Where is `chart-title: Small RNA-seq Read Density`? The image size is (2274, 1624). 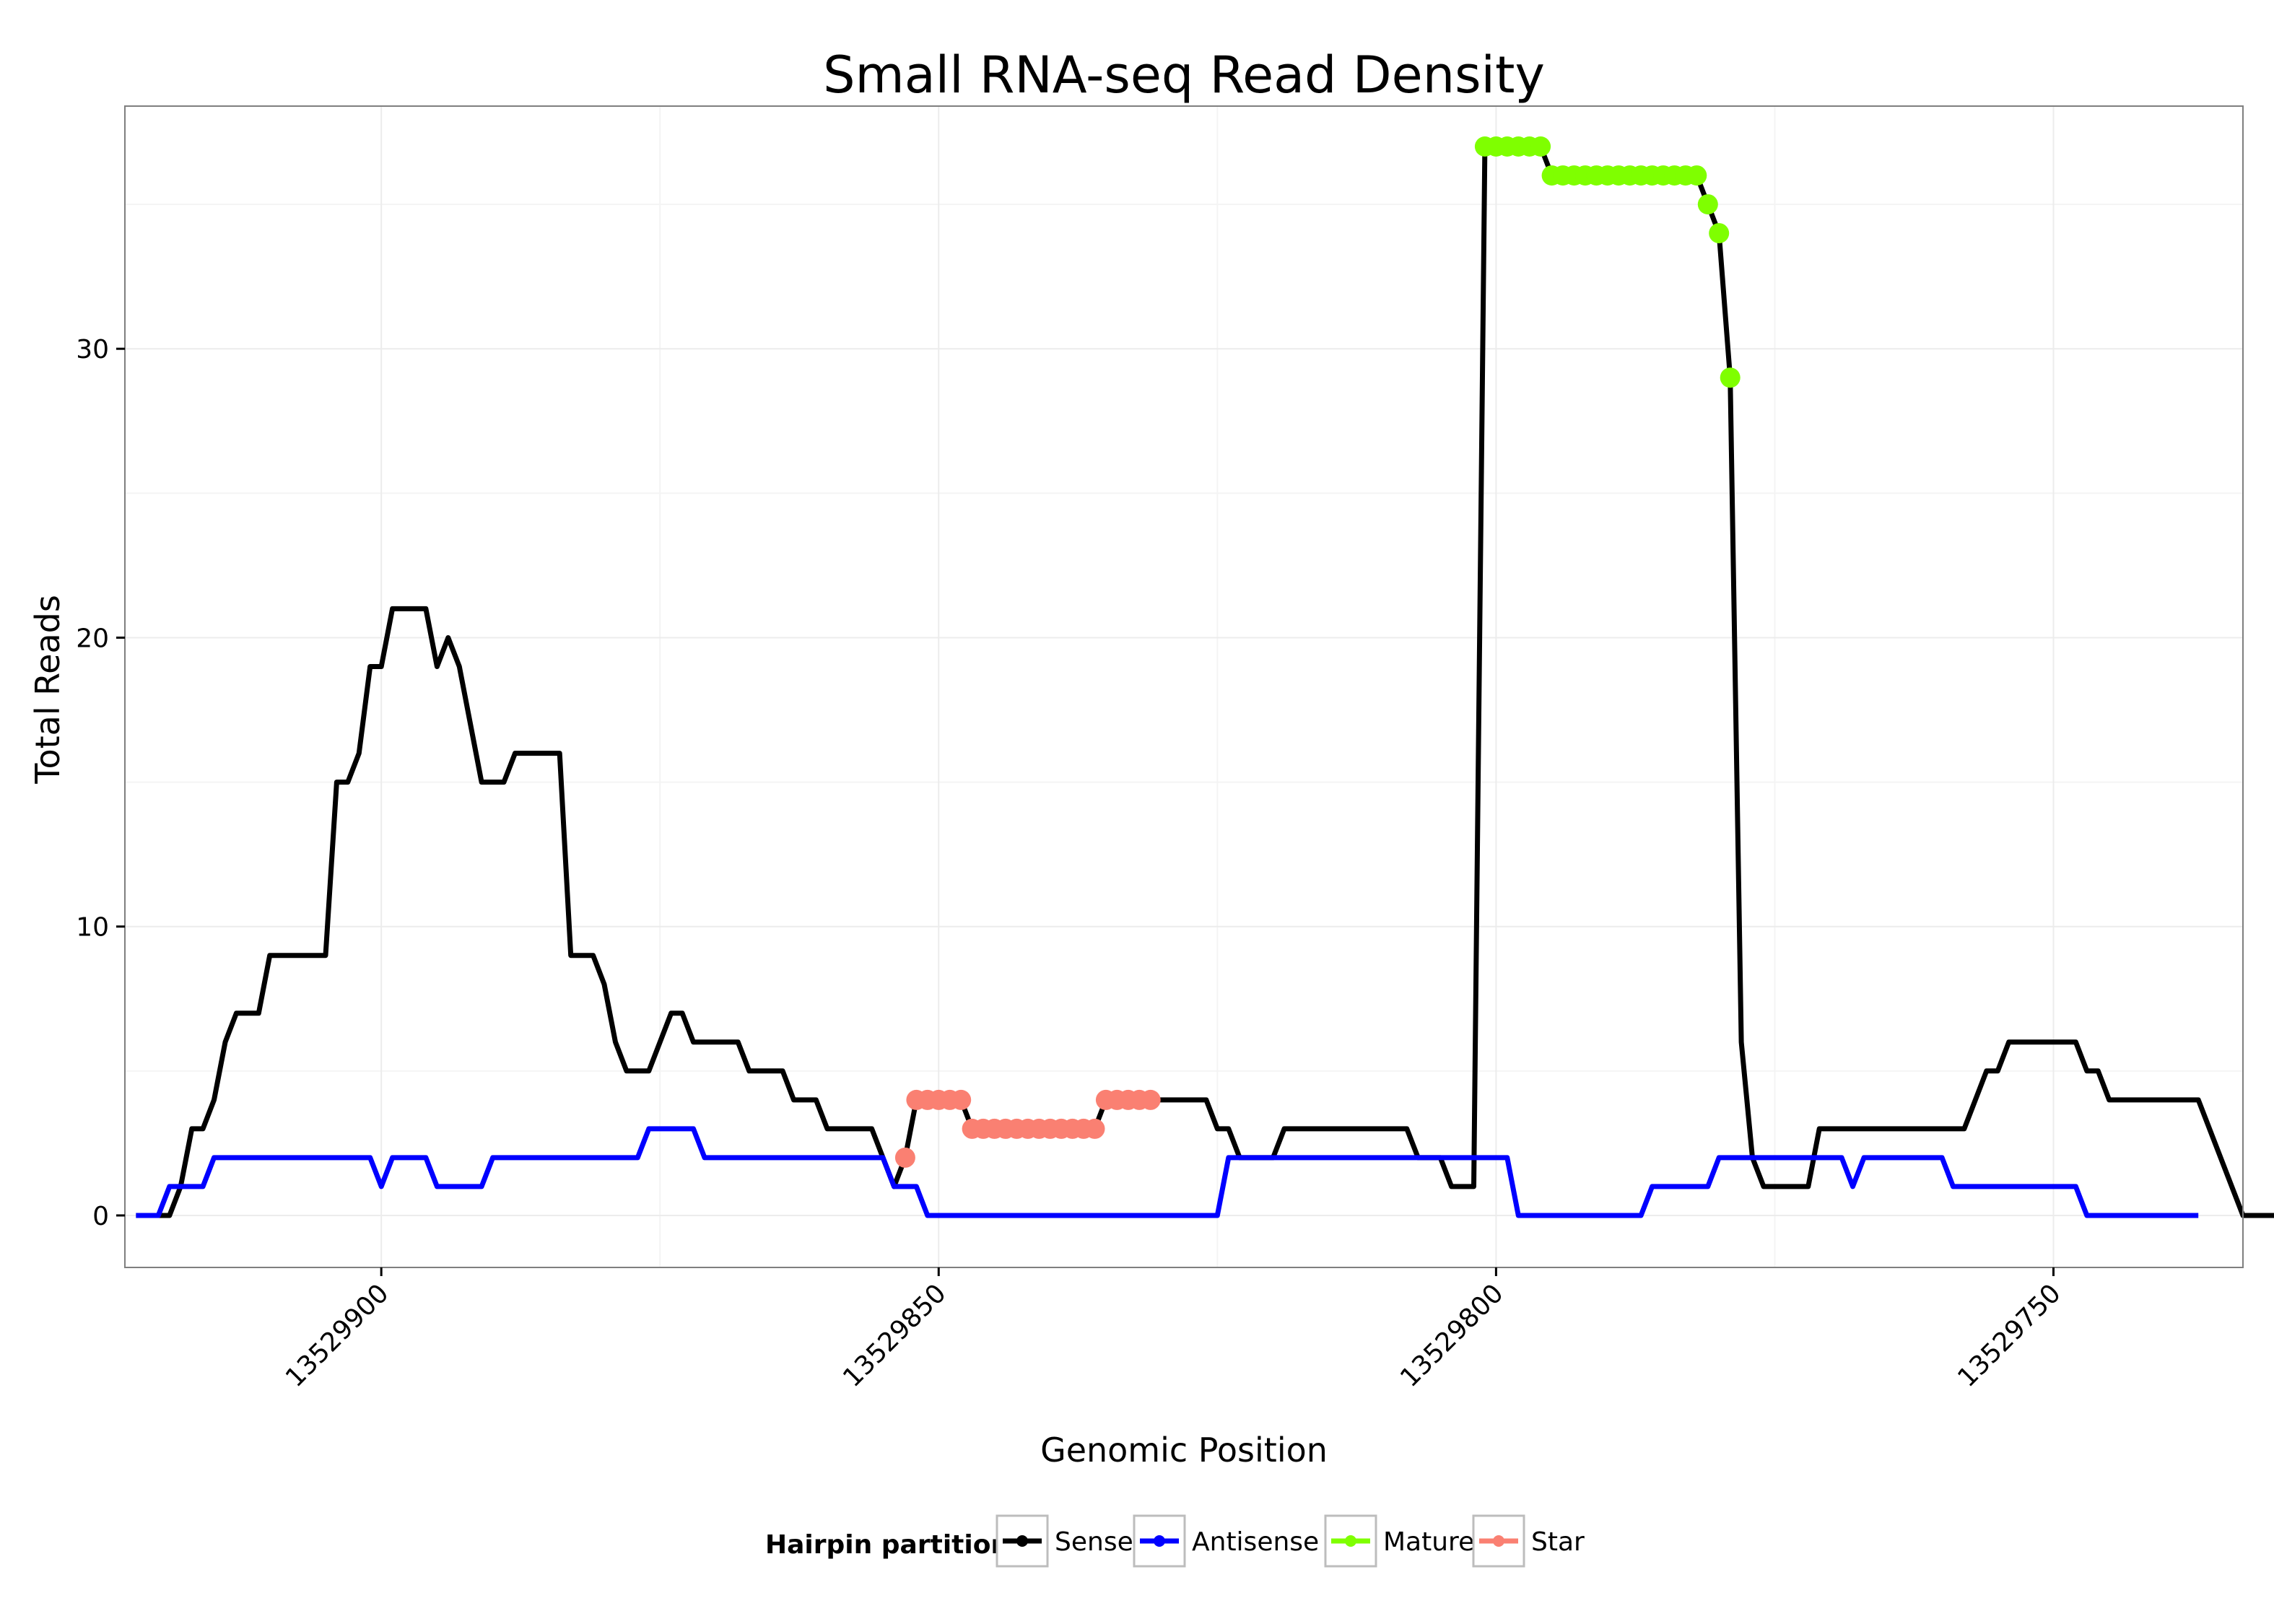
chart-title: Small RNA-seq Read Density is located at coordinates (1184, 75).